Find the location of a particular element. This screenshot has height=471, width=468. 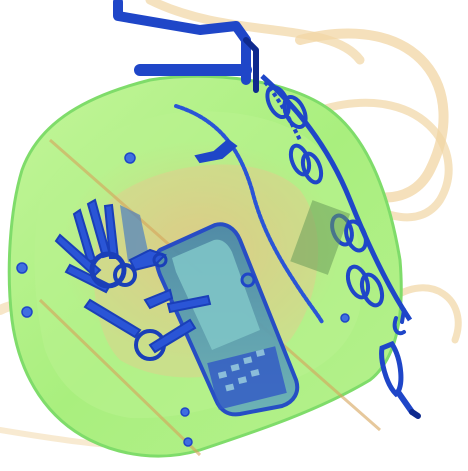

handle-bracket is located at coordinates (186, 46).